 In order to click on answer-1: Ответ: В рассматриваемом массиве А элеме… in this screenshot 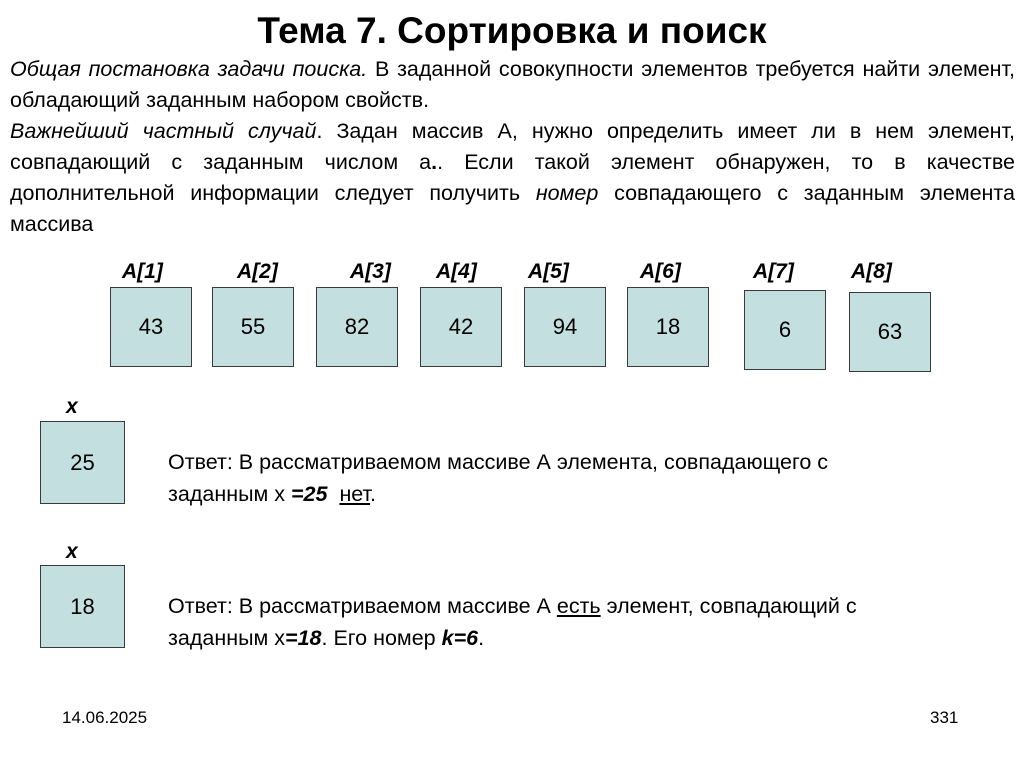, I will do `click(498, 478)`.